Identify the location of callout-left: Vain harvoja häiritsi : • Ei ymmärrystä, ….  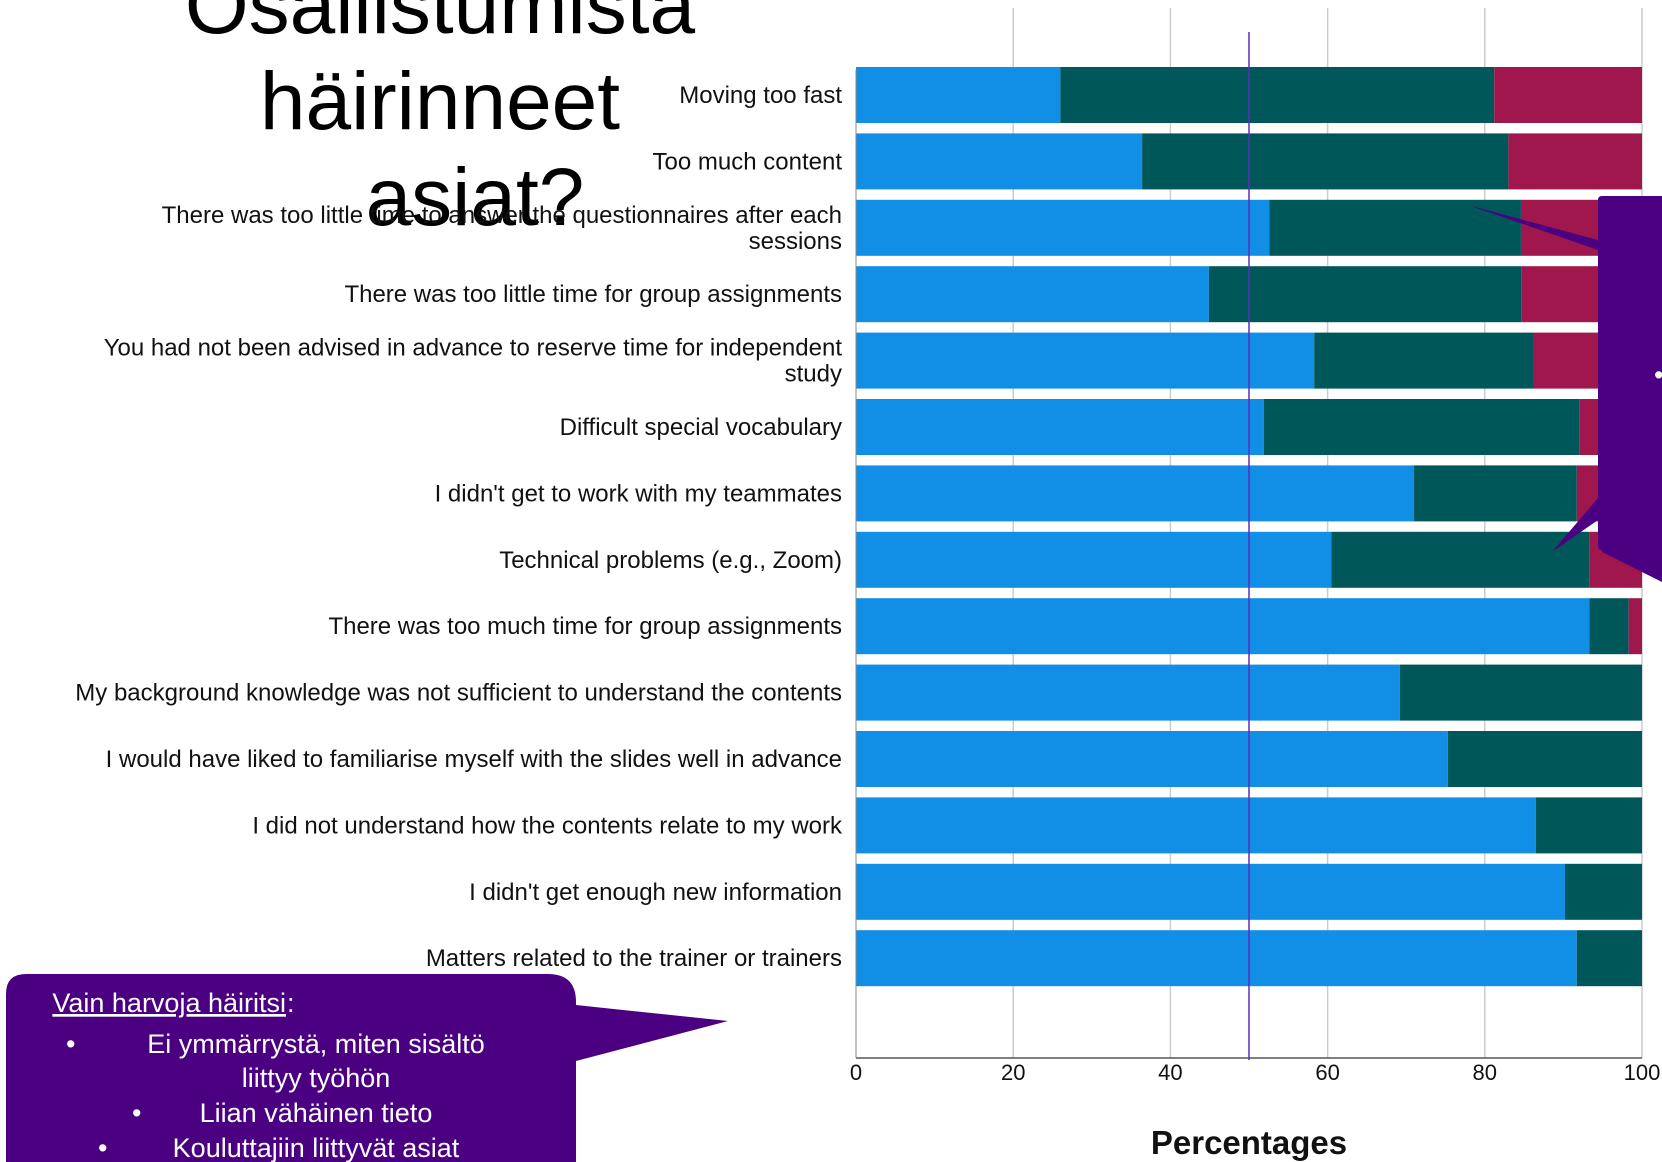
(367, 1068).